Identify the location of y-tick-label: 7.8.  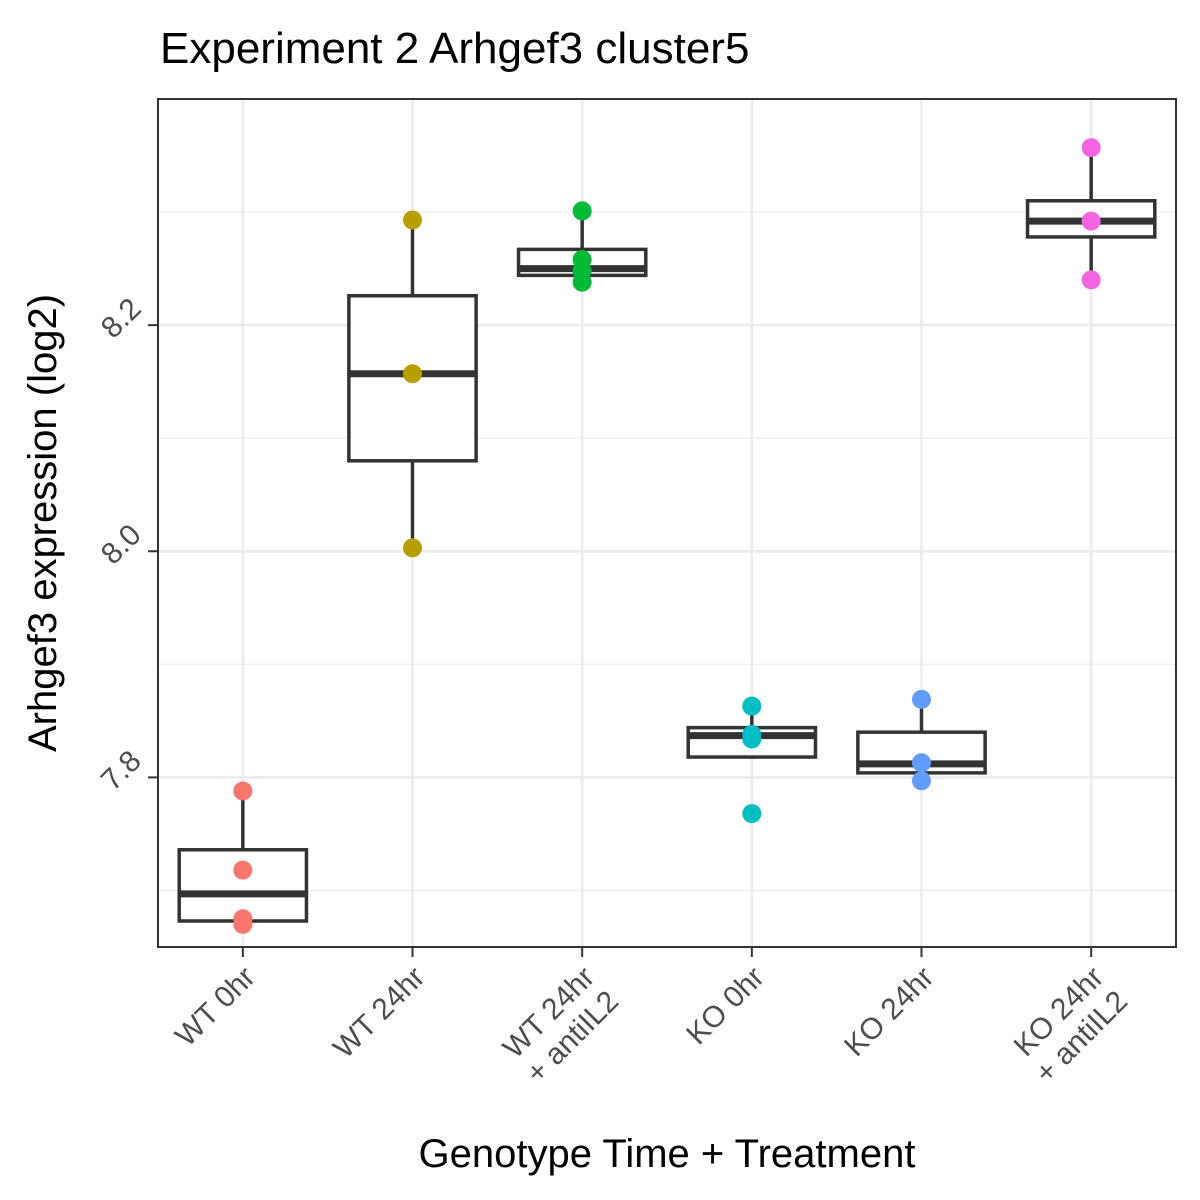
(121, 770).